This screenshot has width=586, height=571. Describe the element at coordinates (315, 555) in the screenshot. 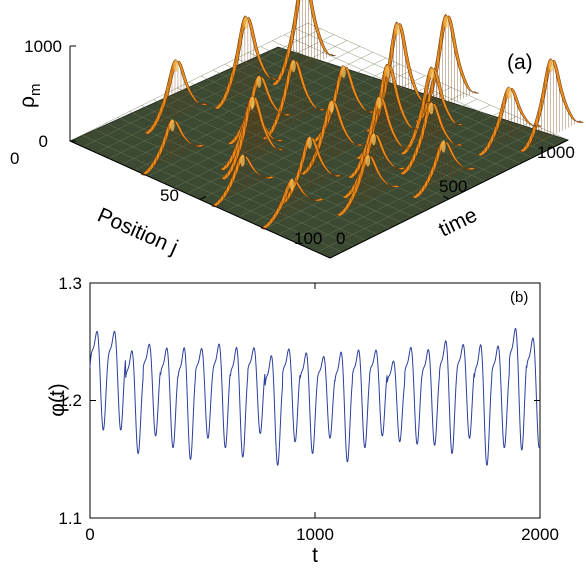

I see `x-axis-label: t` at that location.